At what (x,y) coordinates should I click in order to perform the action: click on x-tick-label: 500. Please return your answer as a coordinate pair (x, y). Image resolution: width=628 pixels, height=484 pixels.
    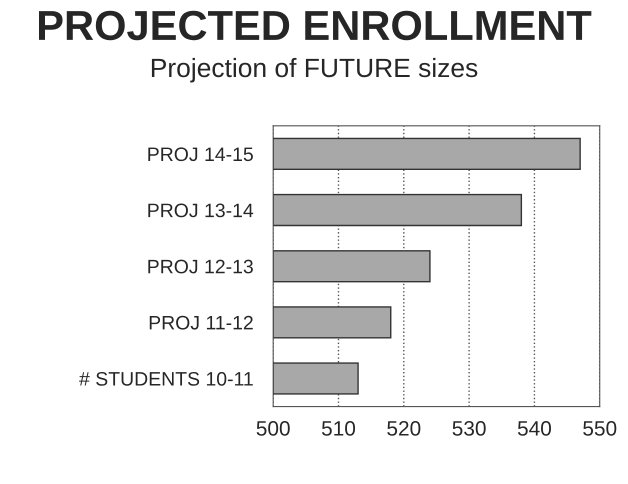
    Looking at the image, I should click on (273, 428).